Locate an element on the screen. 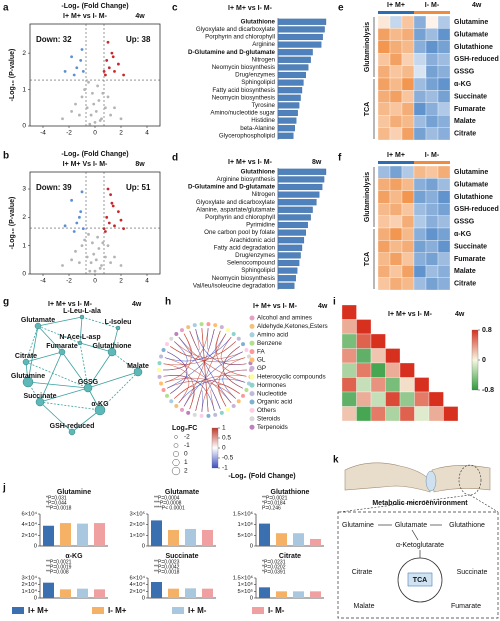 The image size is (500, 621). chord-week: 4w is located at coordinates (323, 306).